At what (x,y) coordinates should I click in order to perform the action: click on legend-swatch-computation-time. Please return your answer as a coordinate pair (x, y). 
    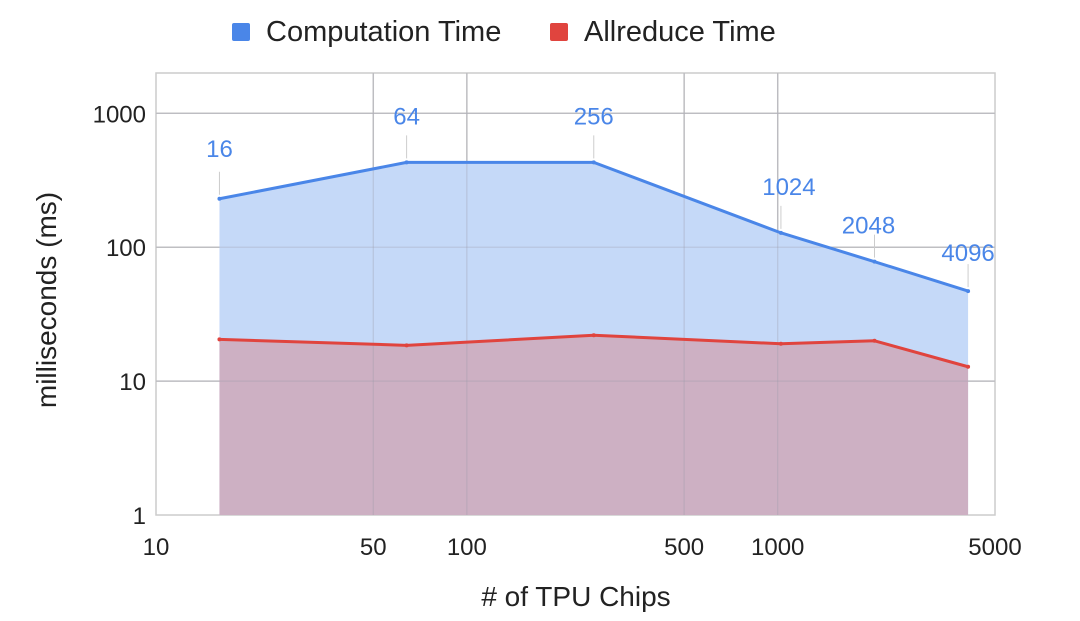
    Looking at the image, I should click on (241, 32).